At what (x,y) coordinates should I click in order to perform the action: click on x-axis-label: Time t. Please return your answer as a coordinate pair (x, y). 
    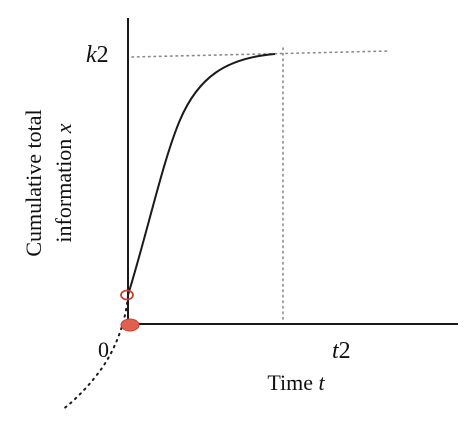
    Looking at the image, I should click on (296, 382).